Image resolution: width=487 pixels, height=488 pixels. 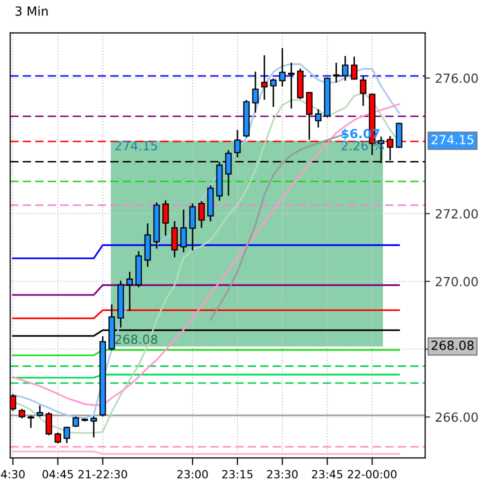 What do you see at coordinates (282, 474) in the screenshot?
I see `x-tick-label: 23:30` at bounding box center [282, 474].